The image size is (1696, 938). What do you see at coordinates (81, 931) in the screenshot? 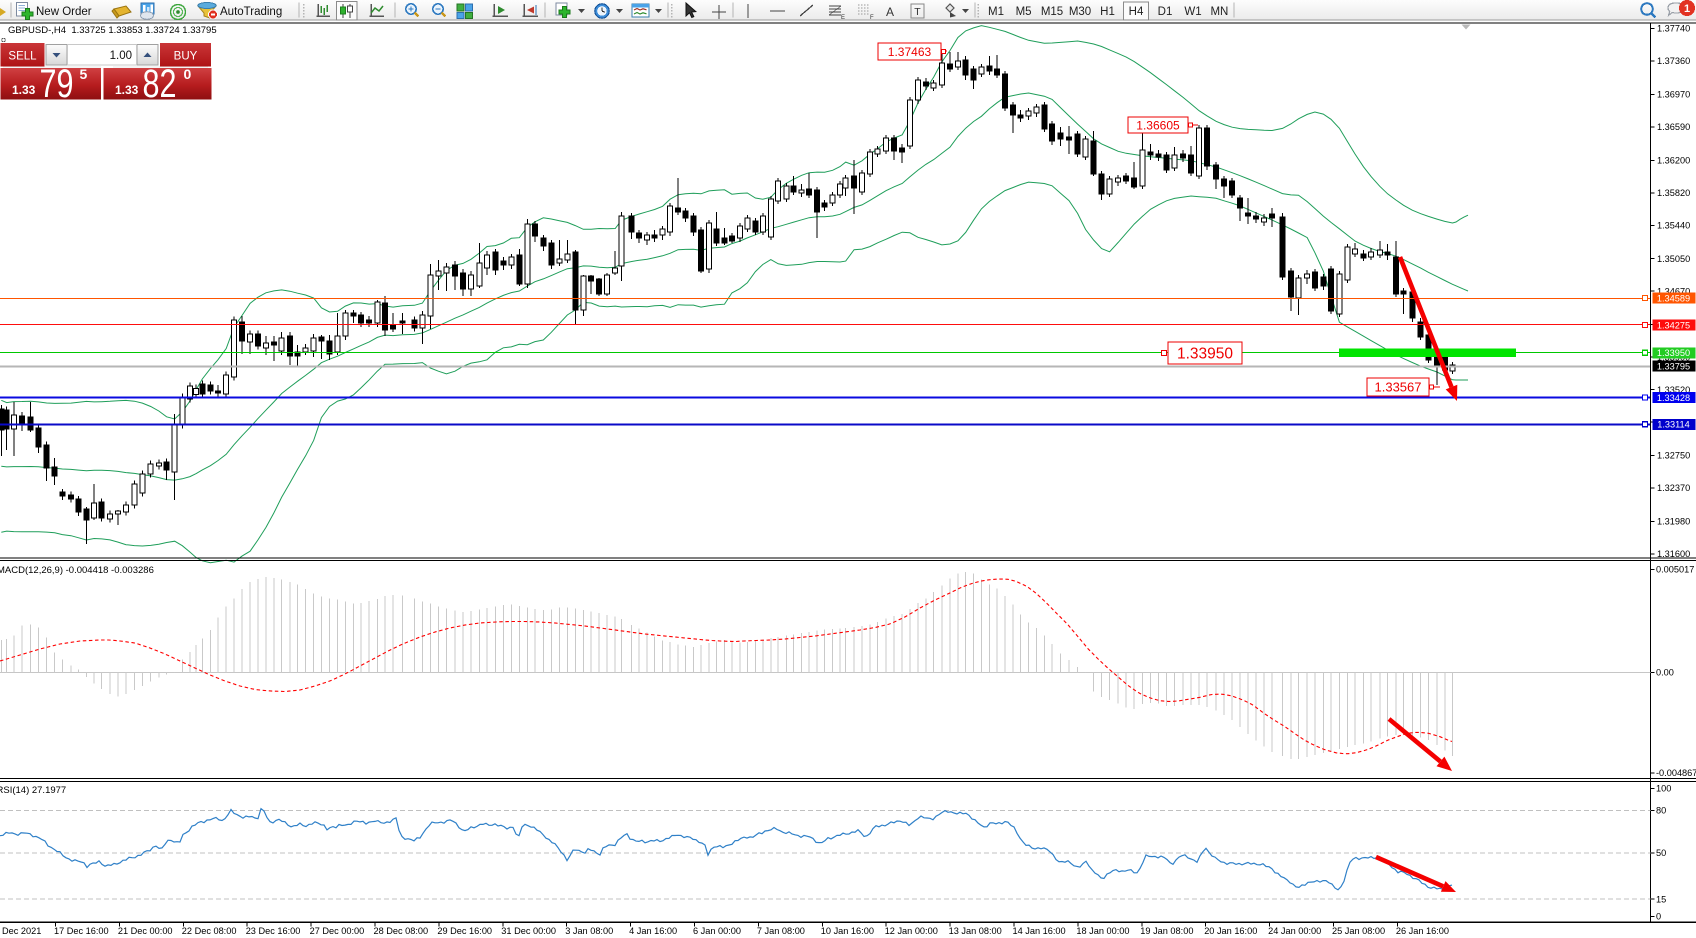
I see `svg-text: 17 Dec 16:00` at bounding box center [81, 931].